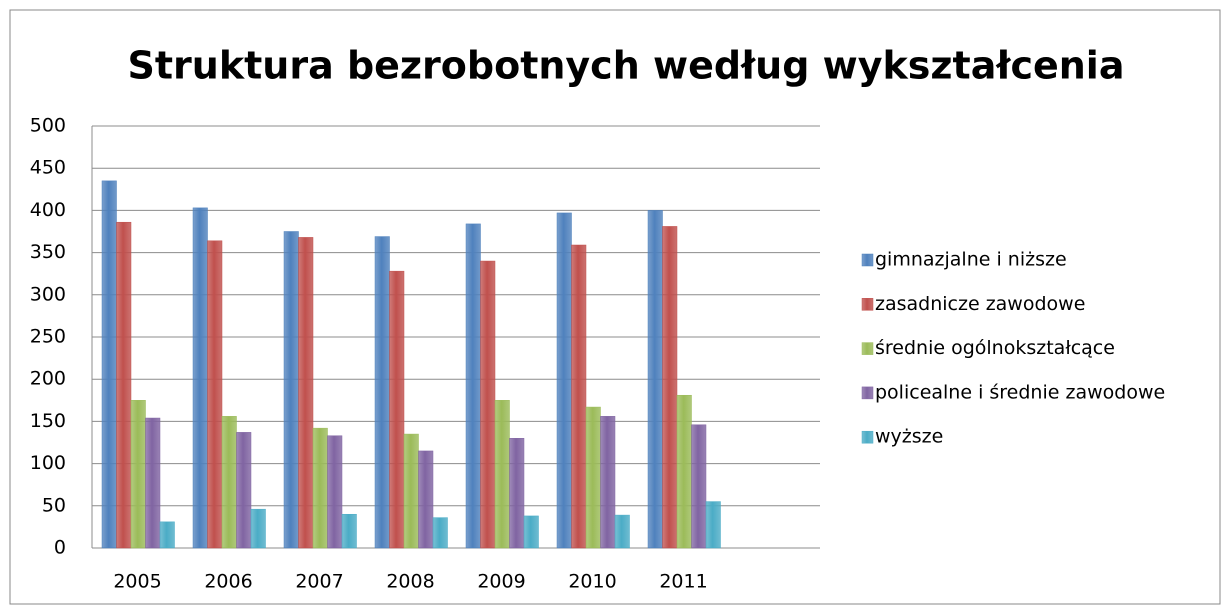  I want to click on y-tick-label: 300, so click(48, 294).